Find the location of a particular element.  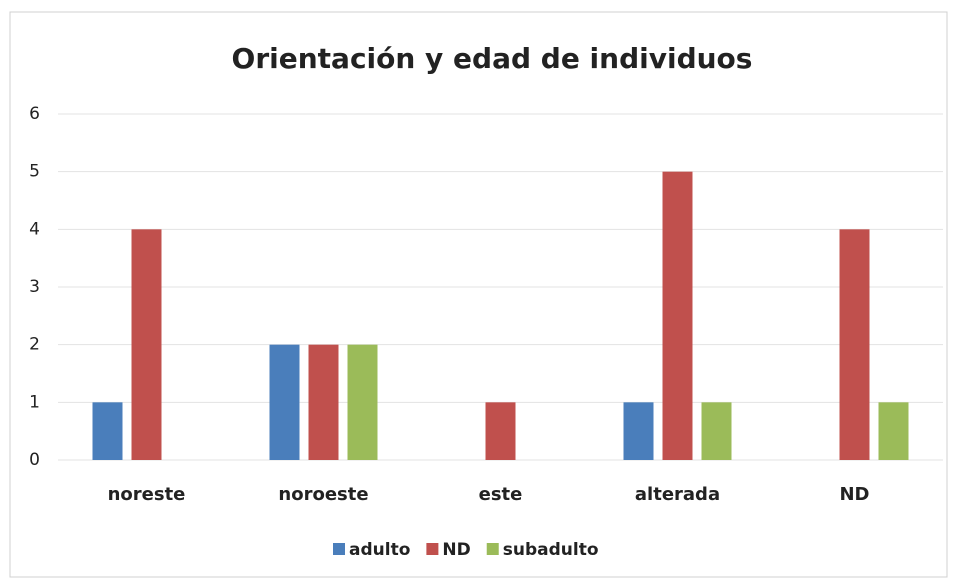

y-tick-label: 2 is located at coordinates (34, 345).